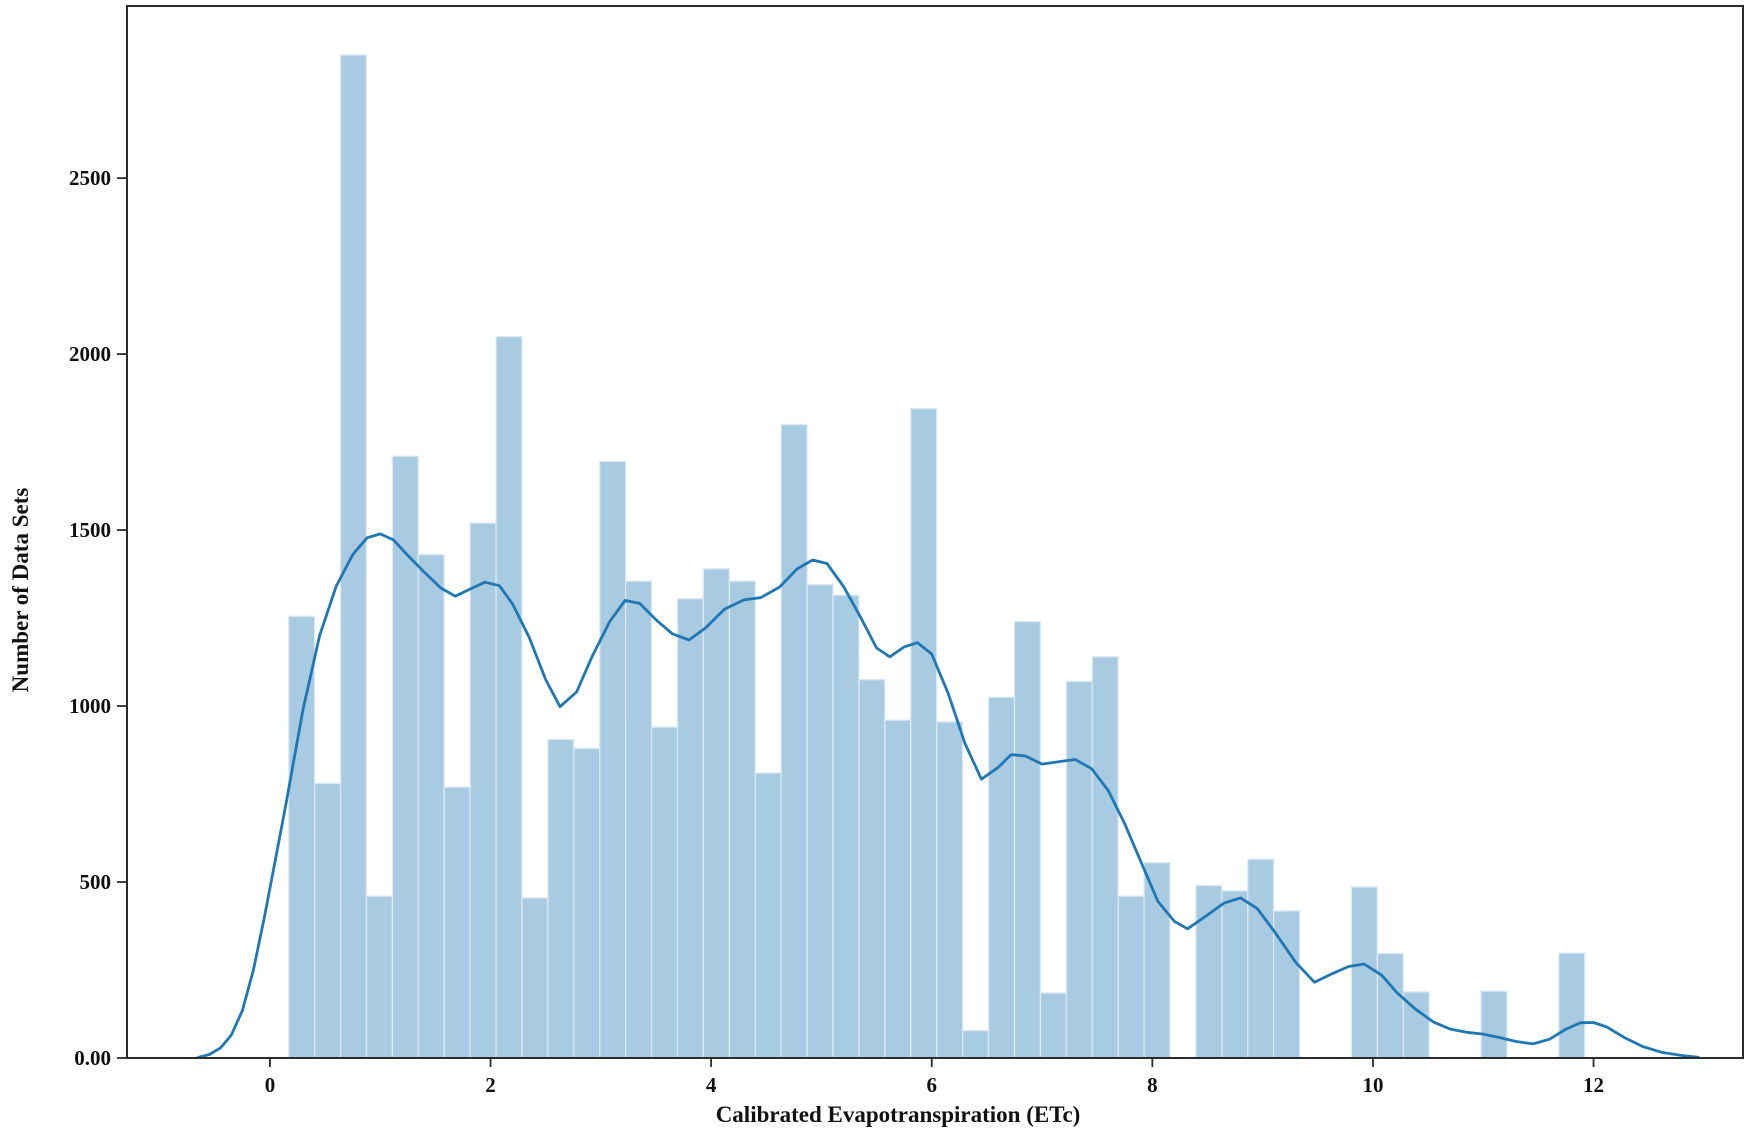 This screenshot has width=1750, height=1138. Describe the element at coordinates (490, 1085) in the screenshot. I see `x-tick-label: 2` at that location.